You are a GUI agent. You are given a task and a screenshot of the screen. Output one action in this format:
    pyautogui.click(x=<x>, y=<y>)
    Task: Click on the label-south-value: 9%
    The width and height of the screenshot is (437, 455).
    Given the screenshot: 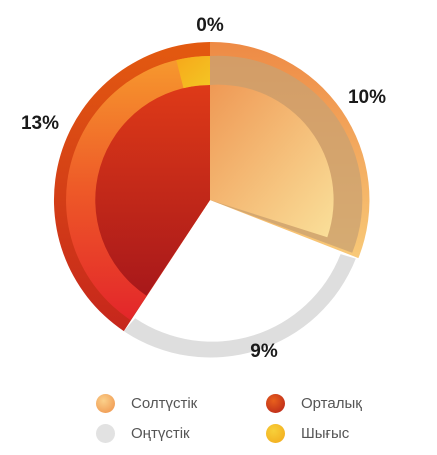 What is the action you would take?
    pyautogui.click(x=264, y=351)
    